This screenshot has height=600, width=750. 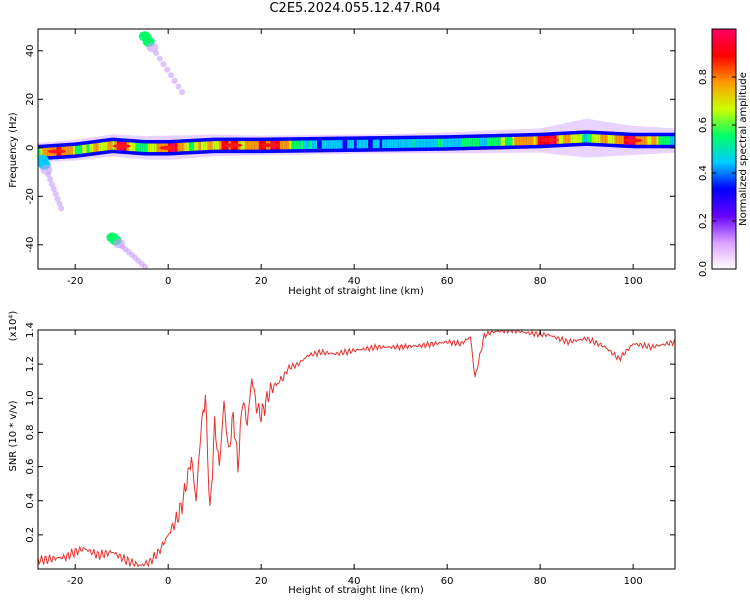 What do you see at coordinates (354, 581) in the screenshot?
I see `x-tick-label: 40` at bounding box center [354, 581].